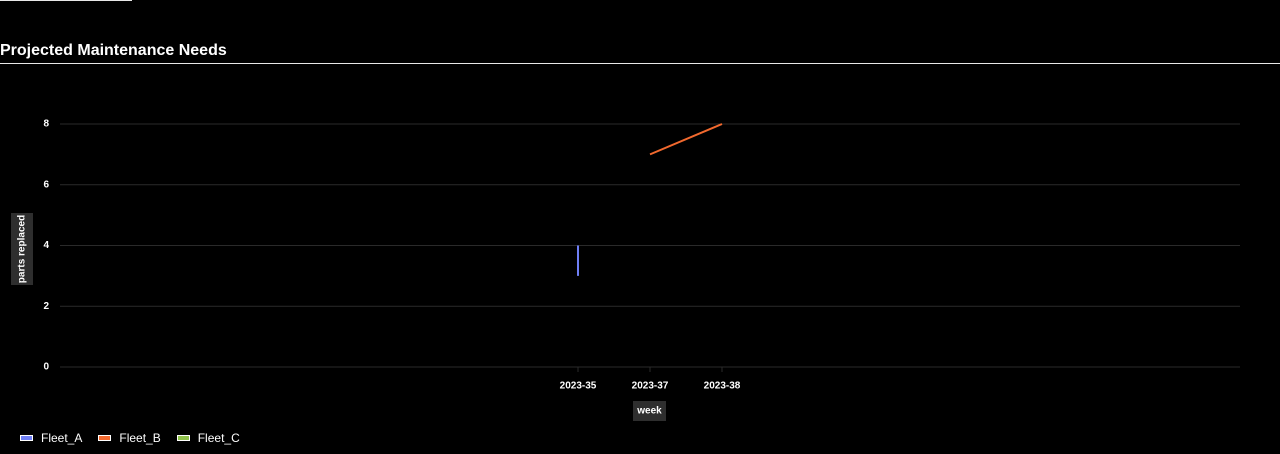 This screenshot has width=1280, height=454. Describe the element at coordinates (722, 386) in the screenshot. I see `x-tick-label: 2023-38` at that location.